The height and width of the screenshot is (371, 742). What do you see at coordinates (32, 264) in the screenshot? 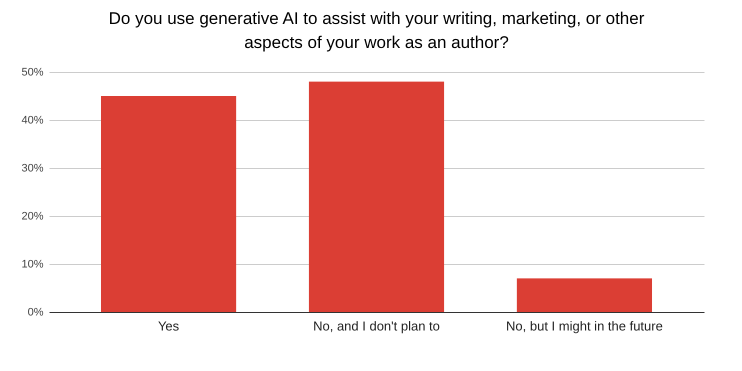
I see `y-tick-label: 10%` at bounding box center [32, 264].